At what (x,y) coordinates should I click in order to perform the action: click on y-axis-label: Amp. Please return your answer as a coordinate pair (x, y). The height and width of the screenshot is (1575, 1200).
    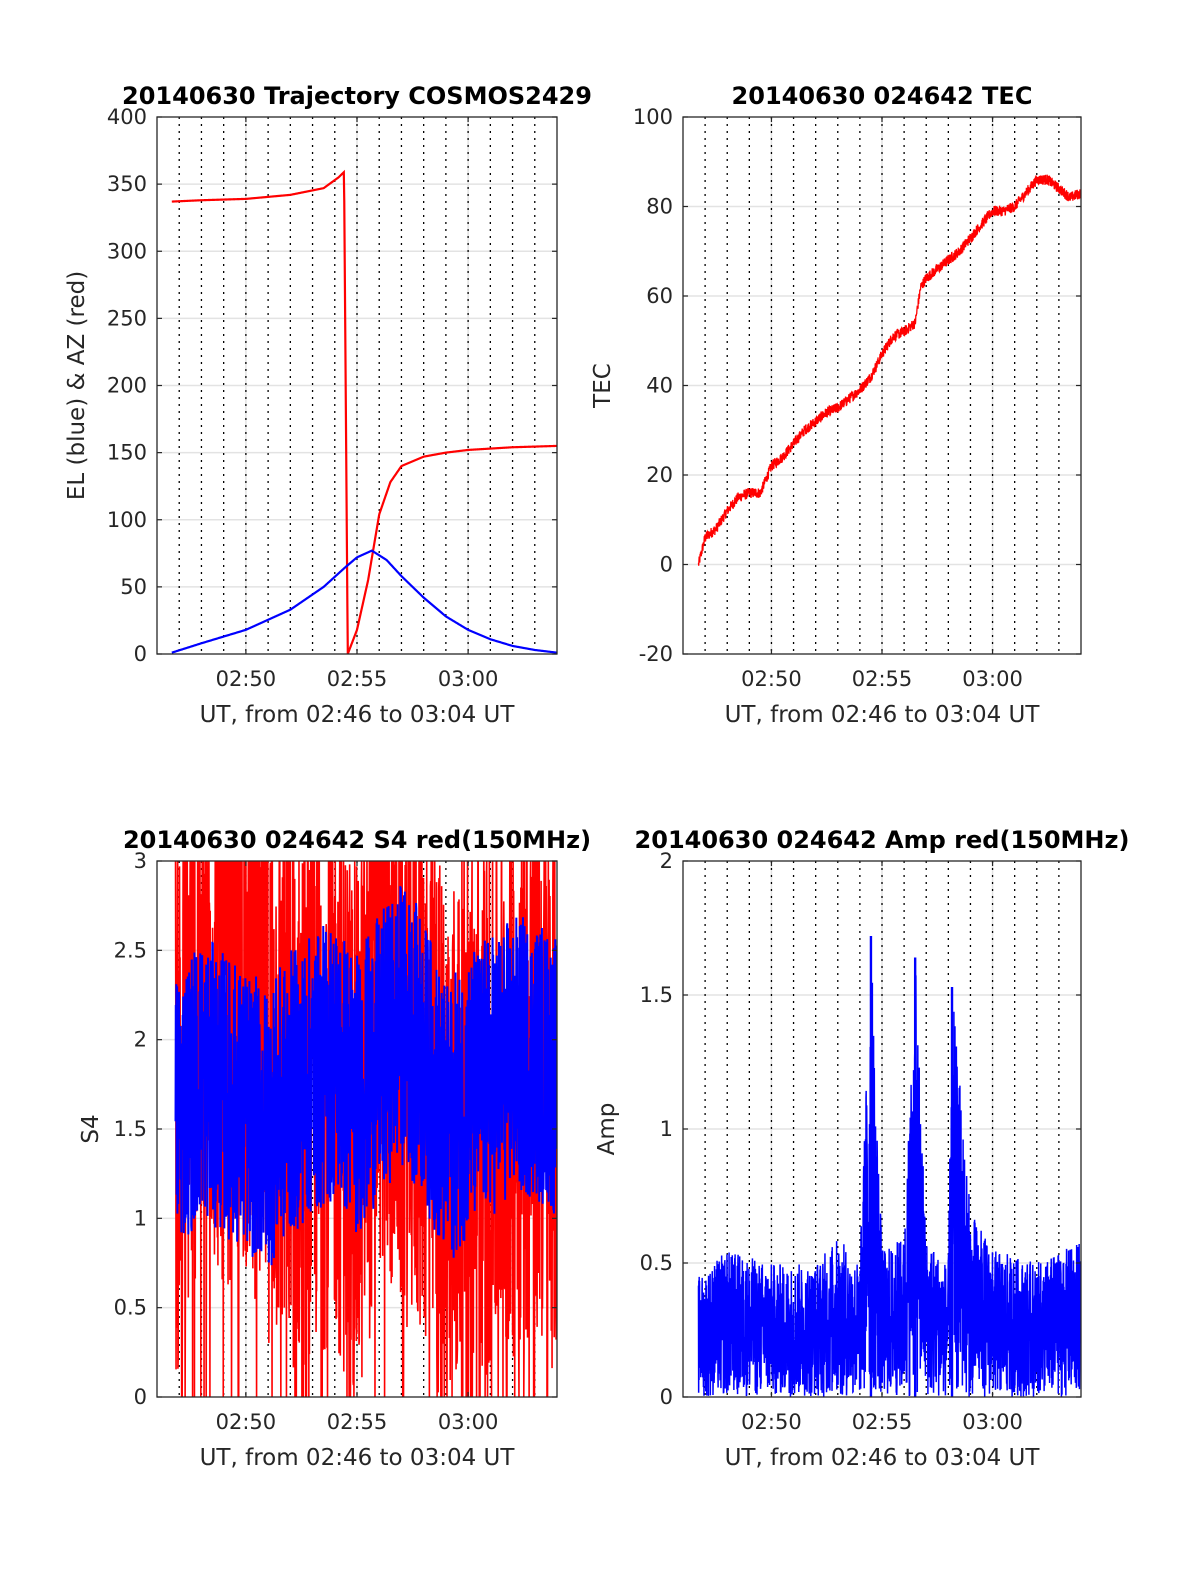
    Looking at the image, I should click on (607, 1129).